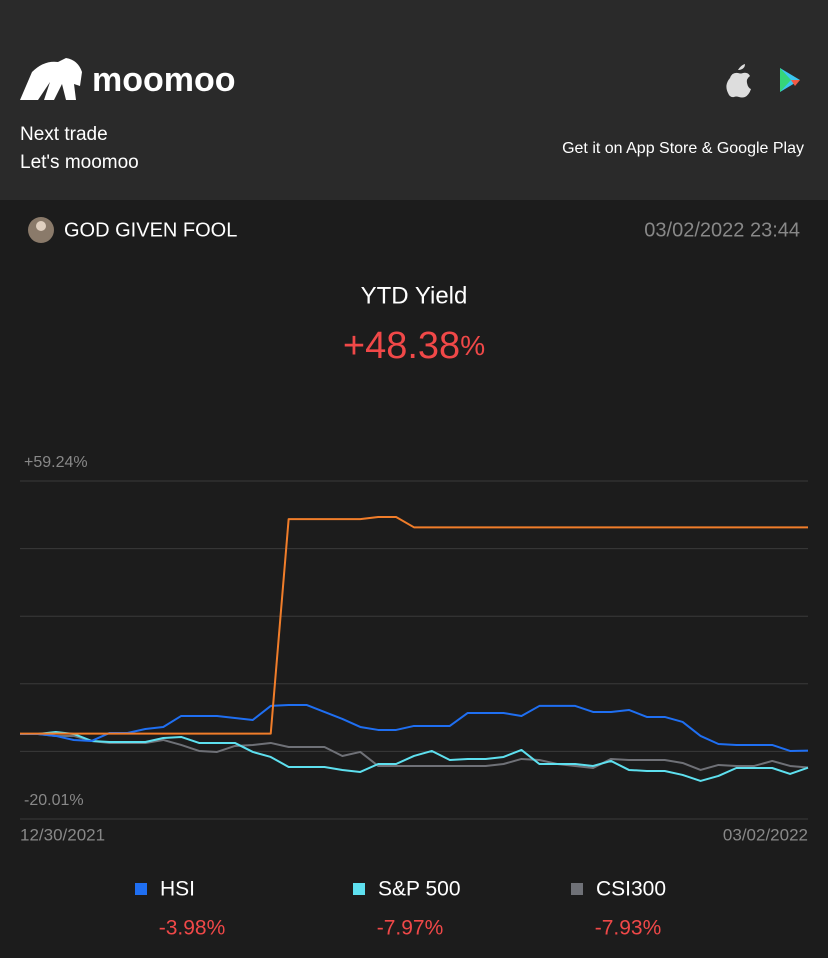 The width and height of the screenshot is (828, 958). Describe the element at coordinates (51, 79) in the screenshot. I see `logo-icon` at that location.